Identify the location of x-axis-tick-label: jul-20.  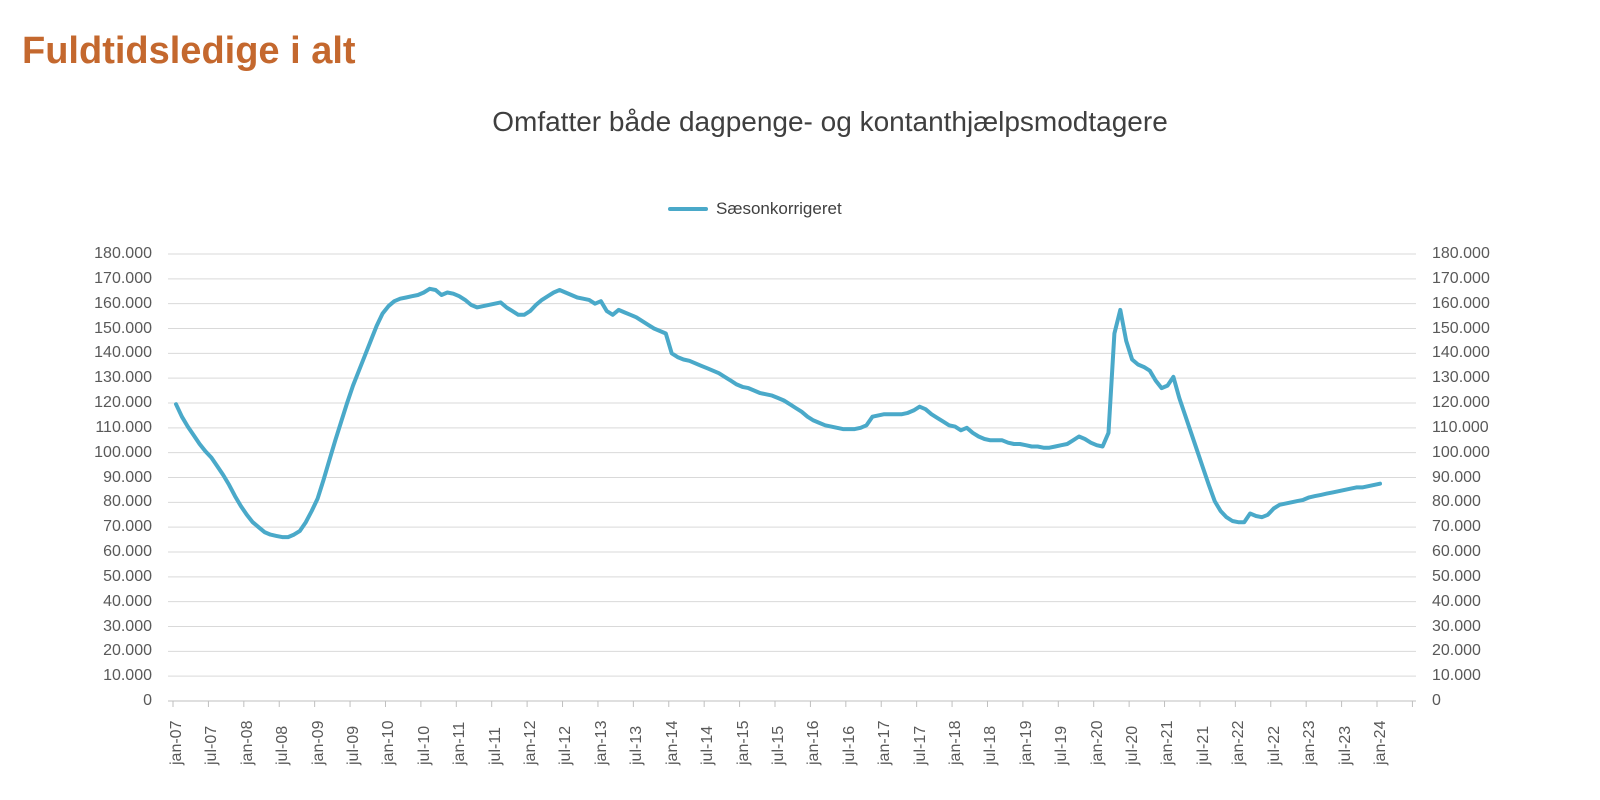
(1133, 745).